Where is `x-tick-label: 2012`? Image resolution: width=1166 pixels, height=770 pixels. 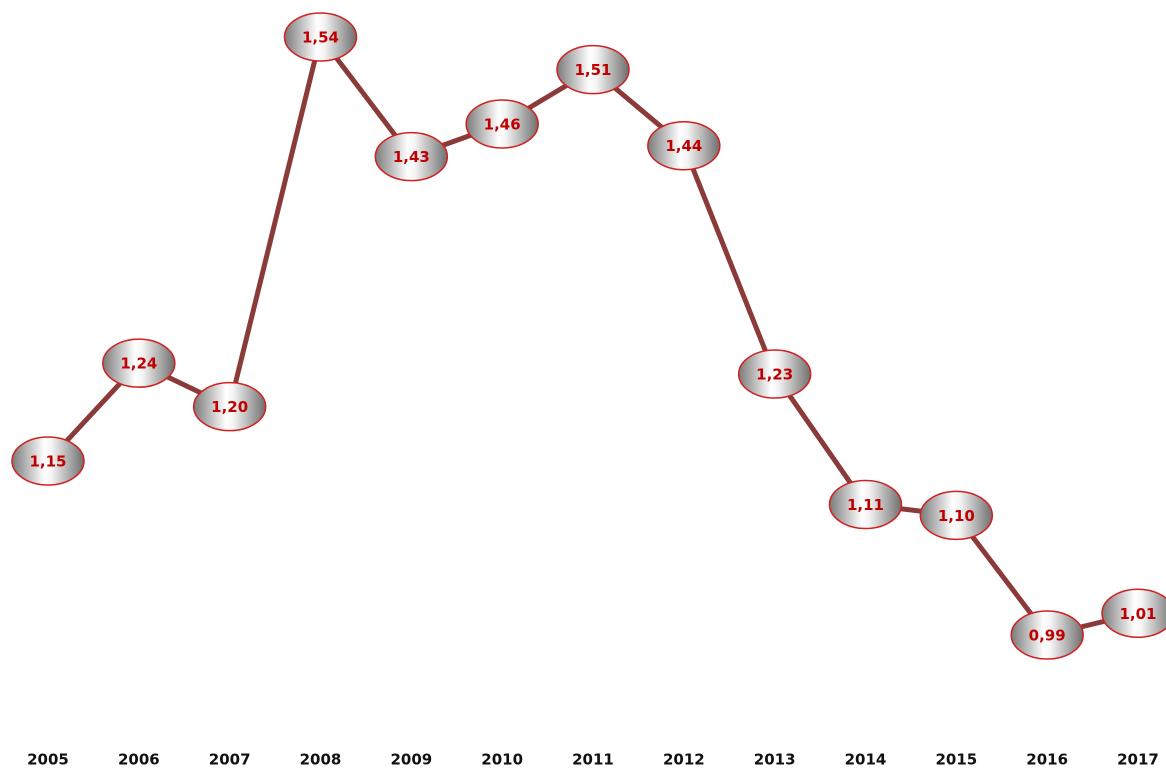 x-tick-label: 2012 is located at coordinates (684, 760).